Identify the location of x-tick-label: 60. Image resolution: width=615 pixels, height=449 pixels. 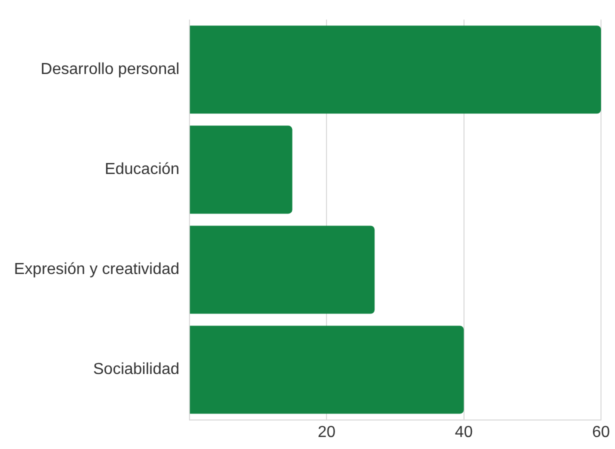
(601, 432).